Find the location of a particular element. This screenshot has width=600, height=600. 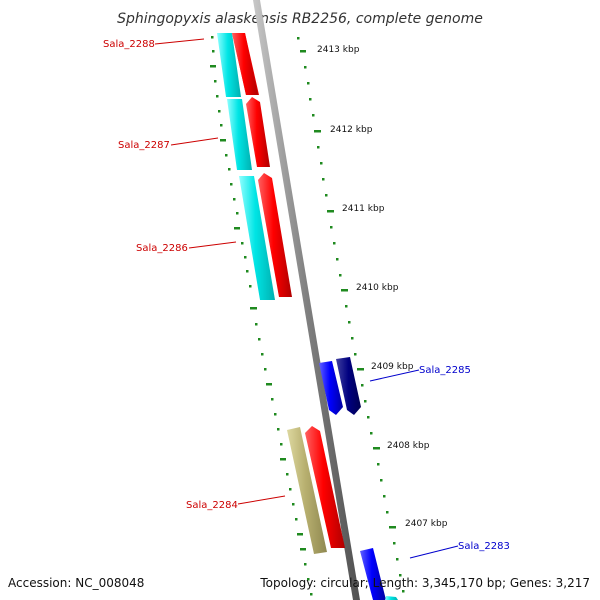

accession-text: Accession: NC_008048 is located at coordinates (76, 583).